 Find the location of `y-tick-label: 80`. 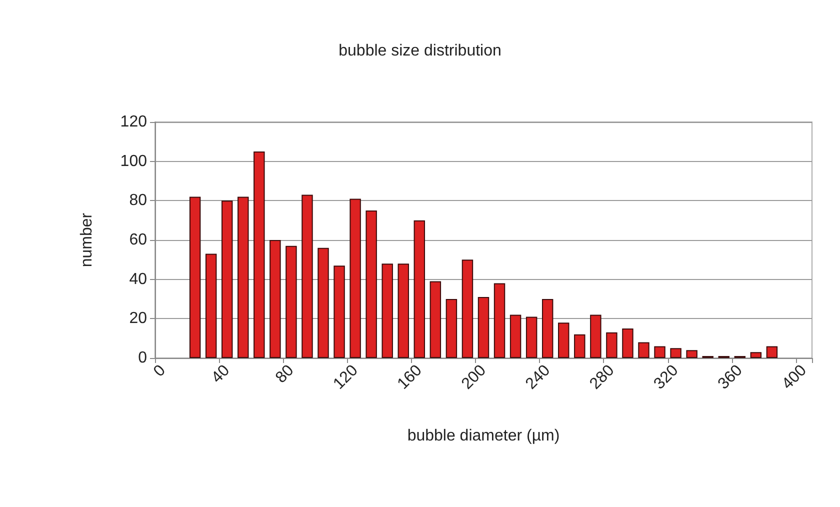

y-tick-label: 80 is located at coordinates (138, 201).